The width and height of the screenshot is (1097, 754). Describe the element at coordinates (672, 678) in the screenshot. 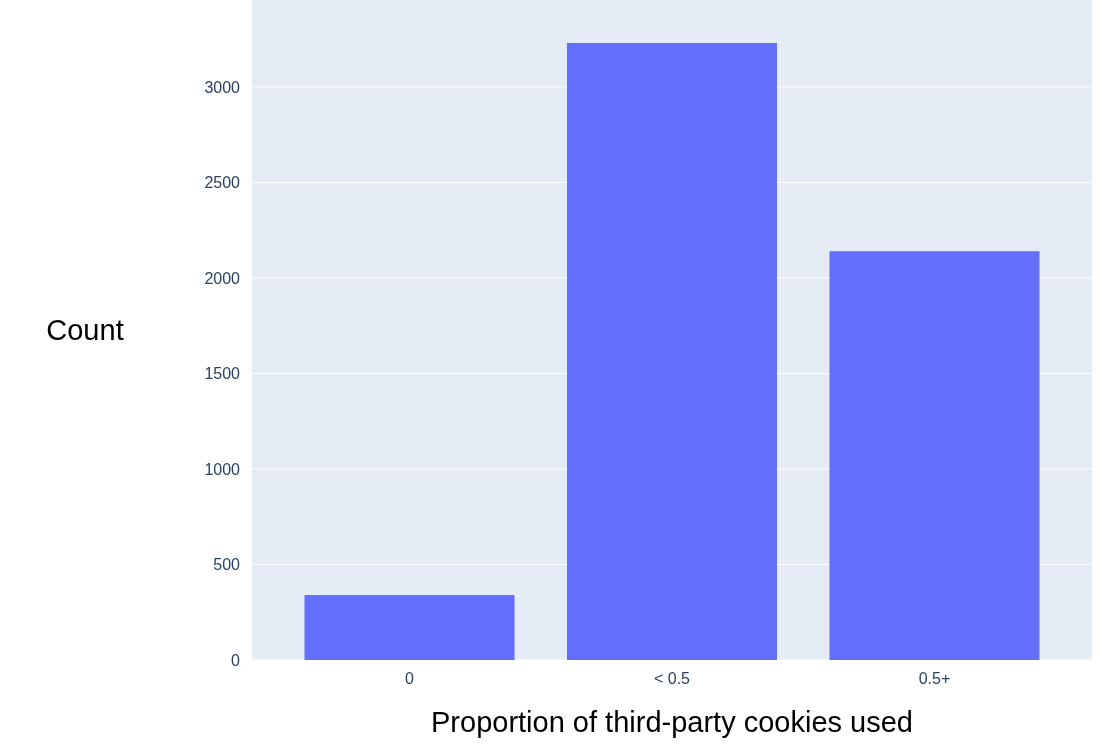

I see `x-tick-label: < 0.5` at that location.